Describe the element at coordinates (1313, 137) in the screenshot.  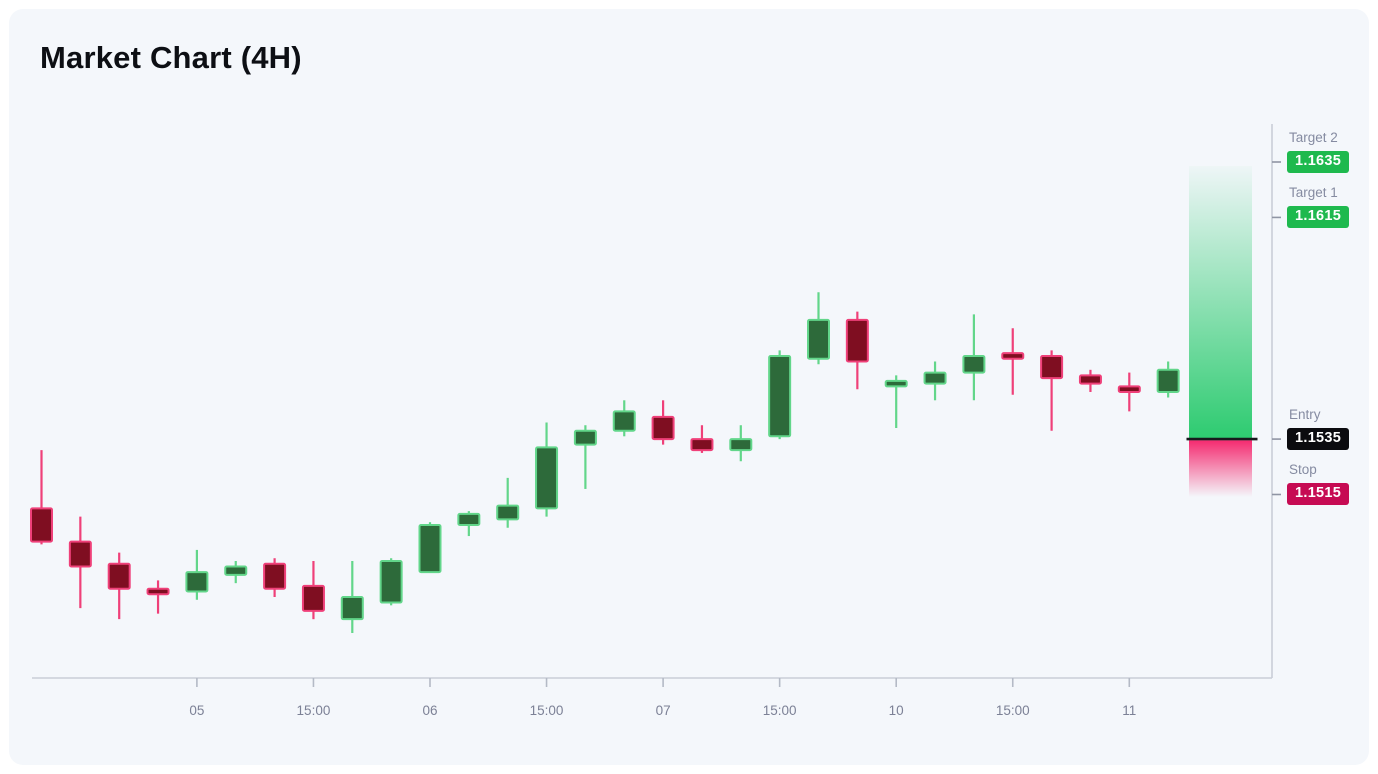
I see `level-target-2-label: Target 2` at that location.